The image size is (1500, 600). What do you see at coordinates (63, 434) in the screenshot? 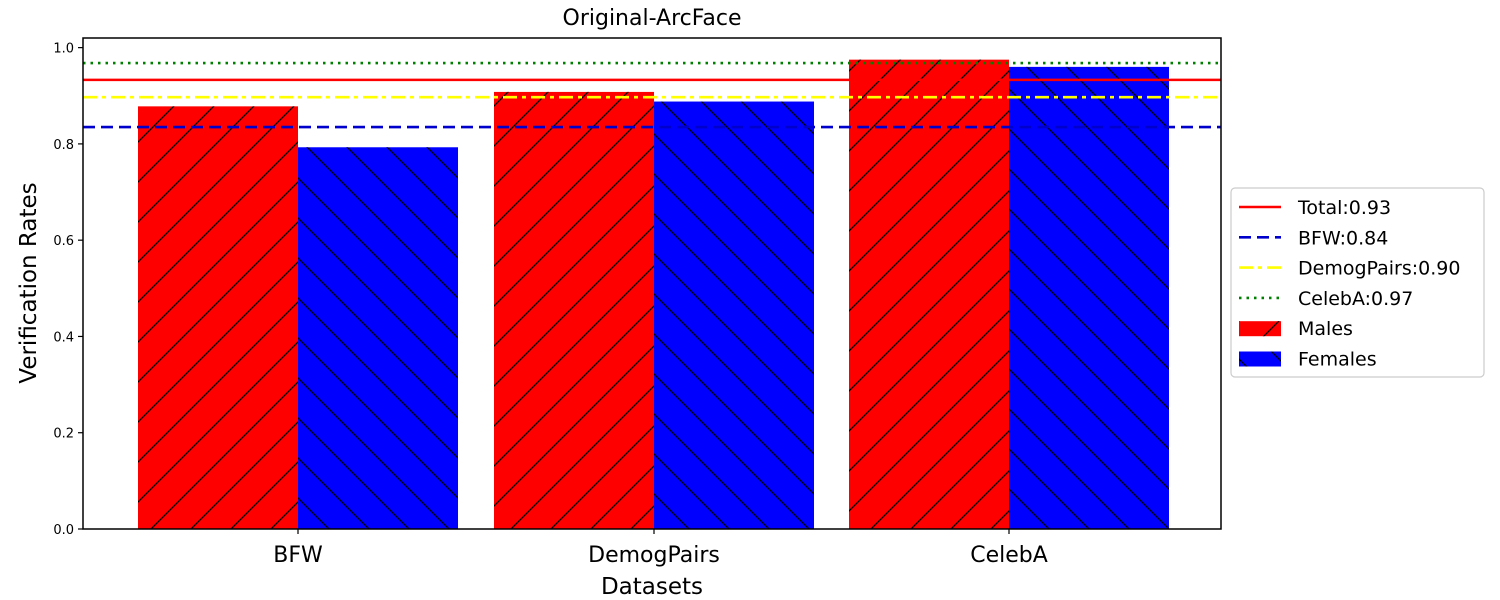
I see `y-tick-label: 0.2` at bounding box center [63, 434].